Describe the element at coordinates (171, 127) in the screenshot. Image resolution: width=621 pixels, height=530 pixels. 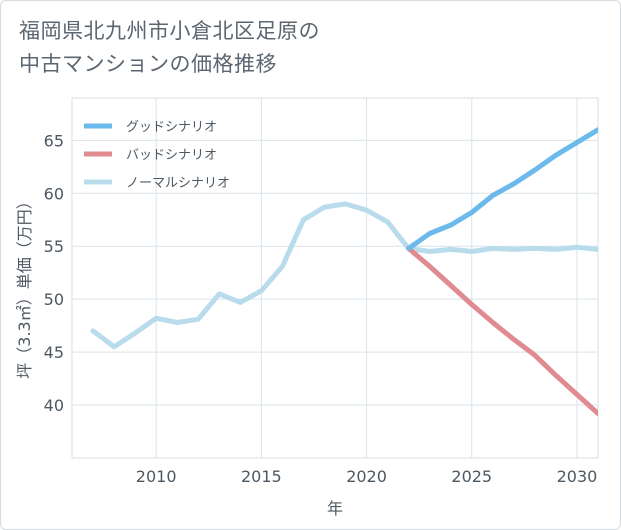
I see `legend-label-0: グッドシナリオ` at that location.